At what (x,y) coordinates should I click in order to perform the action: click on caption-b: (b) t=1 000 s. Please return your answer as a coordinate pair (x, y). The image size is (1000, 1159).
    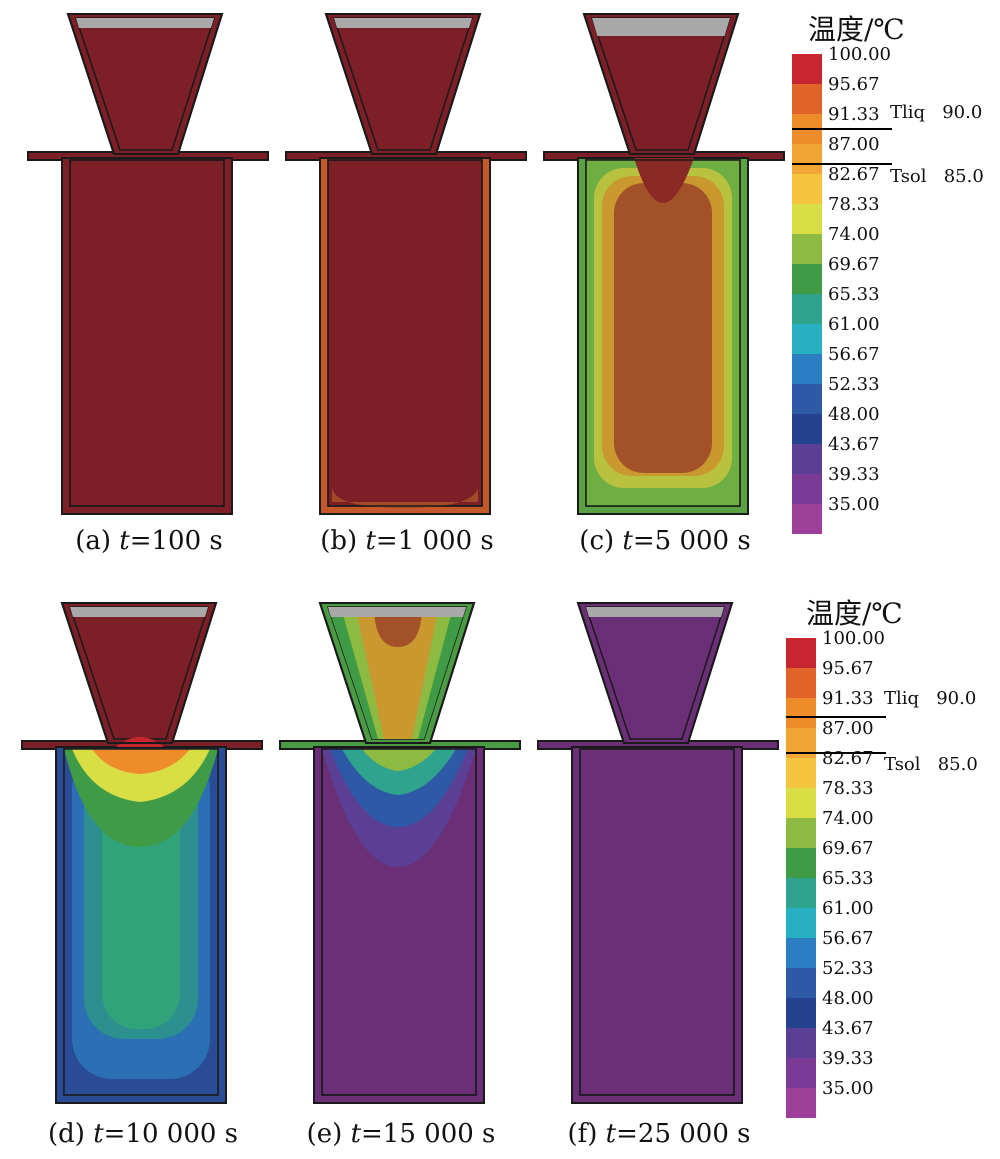
    Looking at the image, I should click on (407, 541).